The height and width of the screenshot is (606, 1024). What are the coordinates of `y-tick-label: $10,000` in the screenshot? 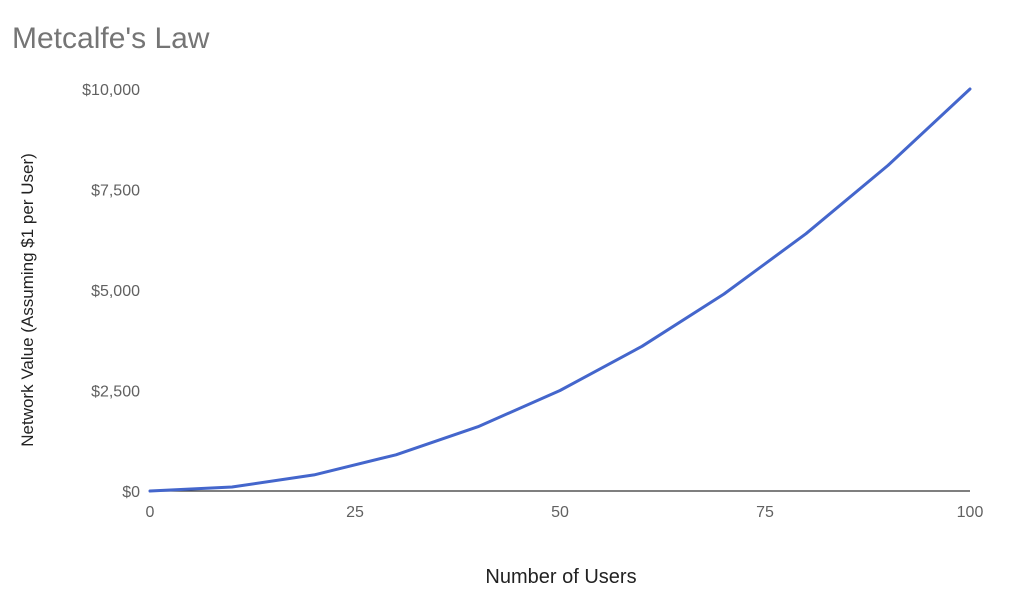 It's located at (111, 90).